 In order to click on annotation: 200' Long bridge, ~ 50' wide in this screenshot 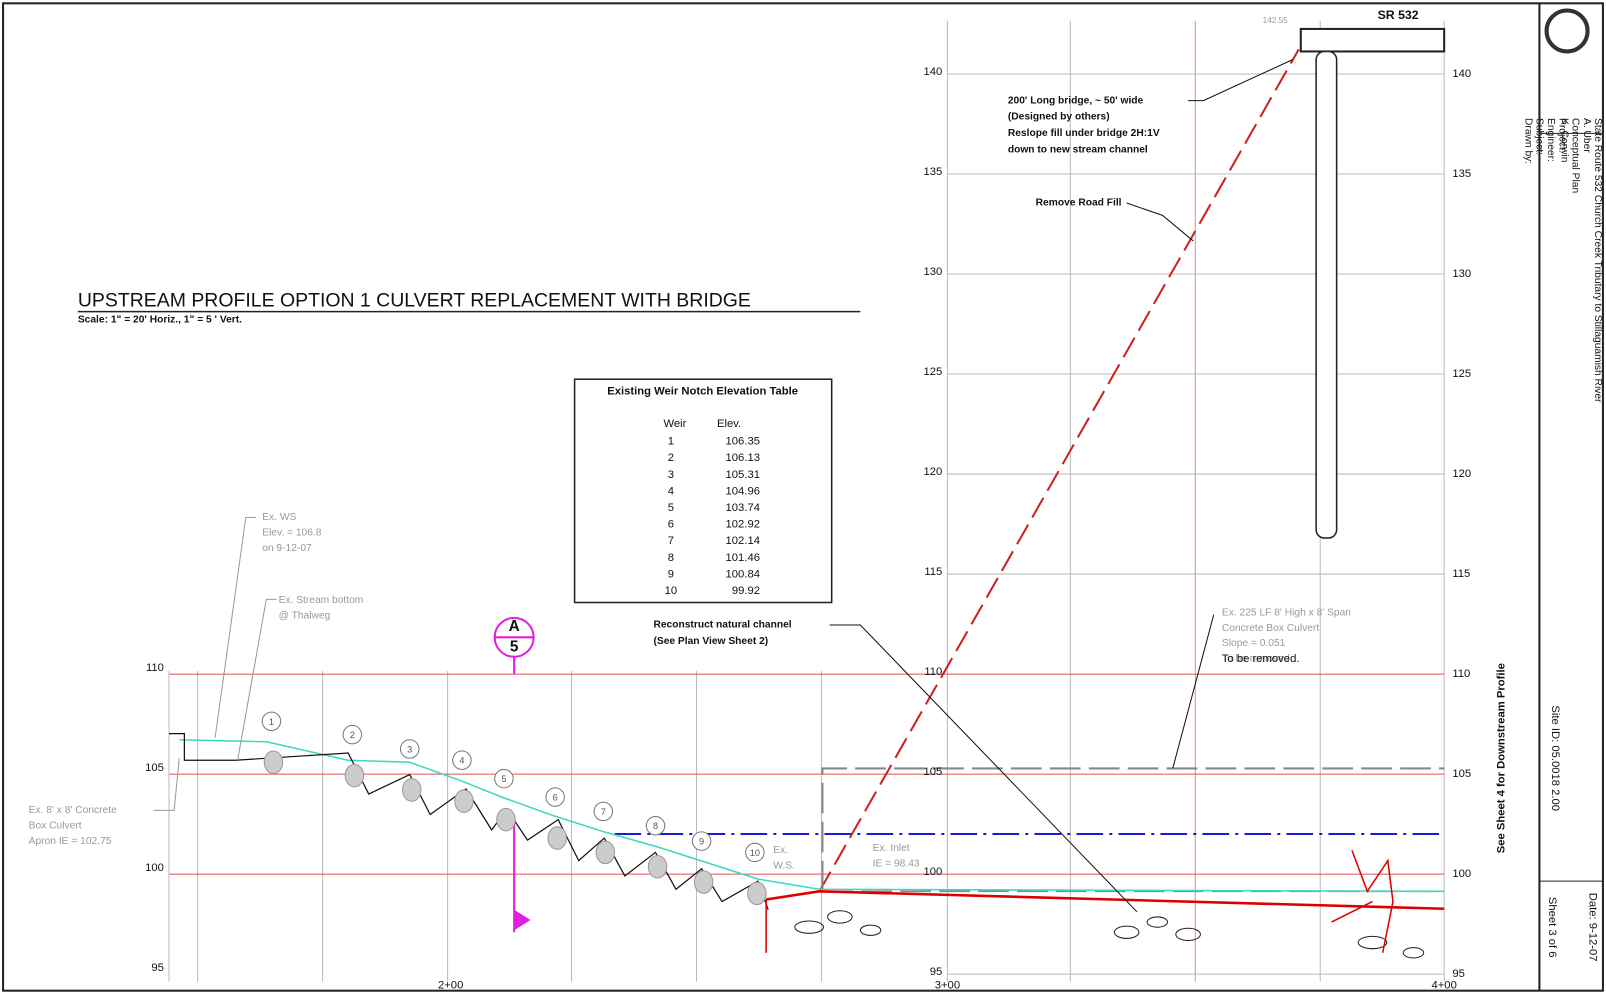, I will do `click(1076, 100)`.